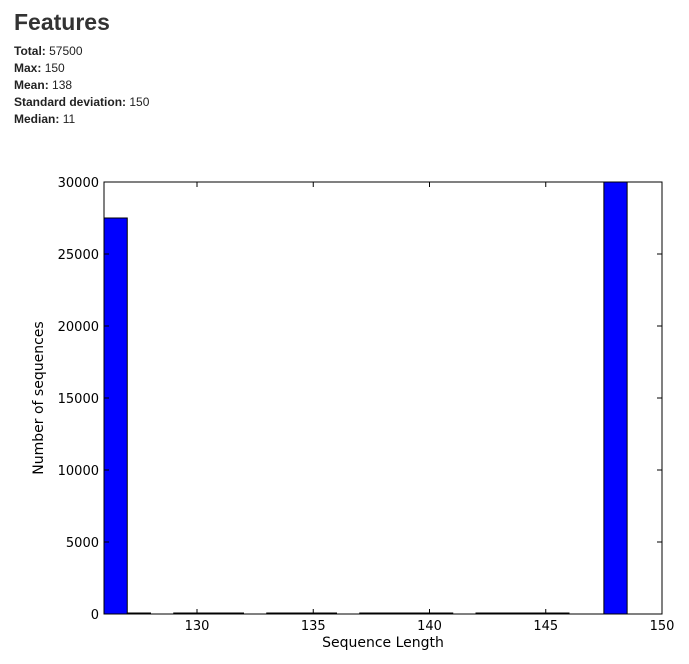 Image resolution: width=689 pixels, height=664 pixels. I want to click on y-tick-label: 10000, so click(78, 471).